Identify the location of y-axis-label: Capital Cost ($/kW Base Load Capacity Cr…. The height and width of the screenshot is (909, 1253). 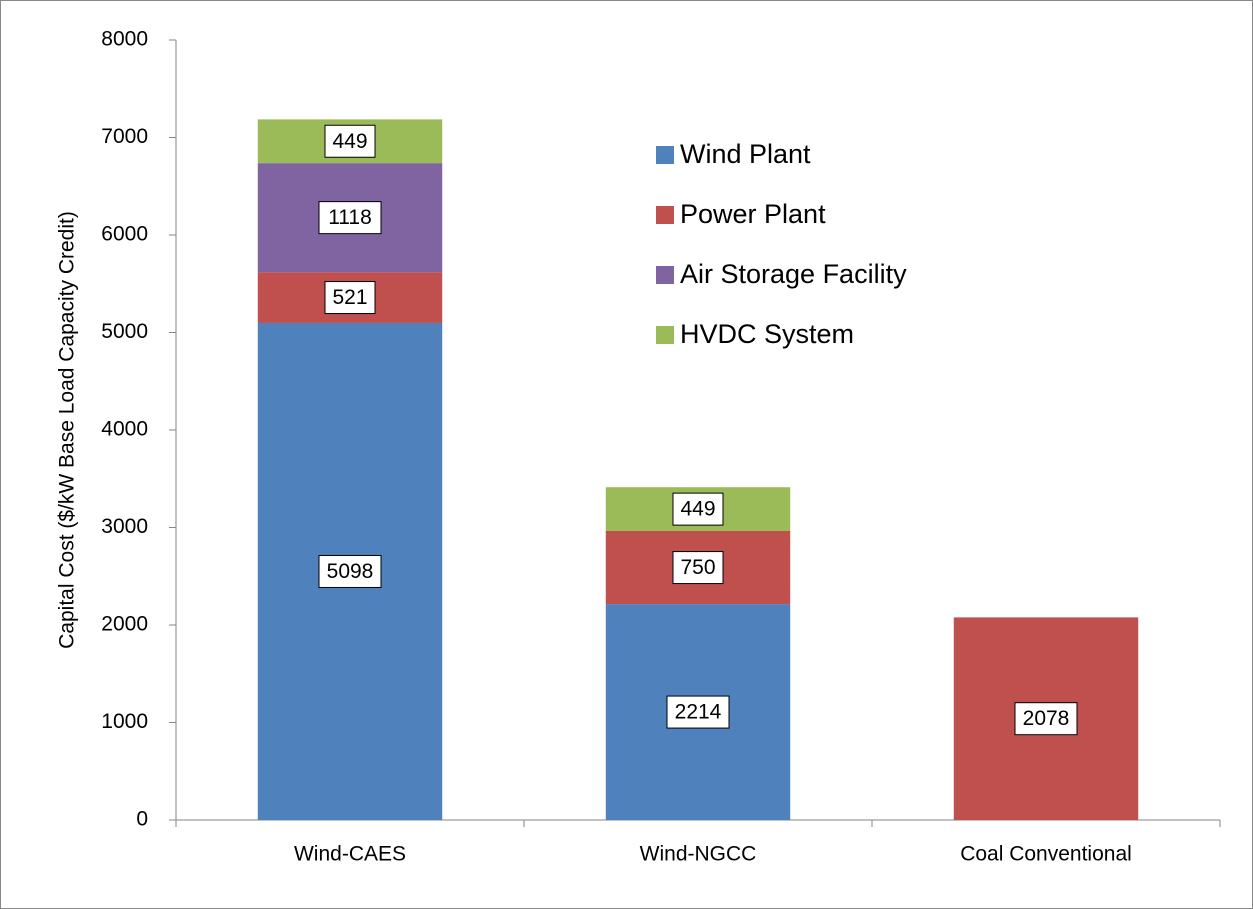
(67, 430).